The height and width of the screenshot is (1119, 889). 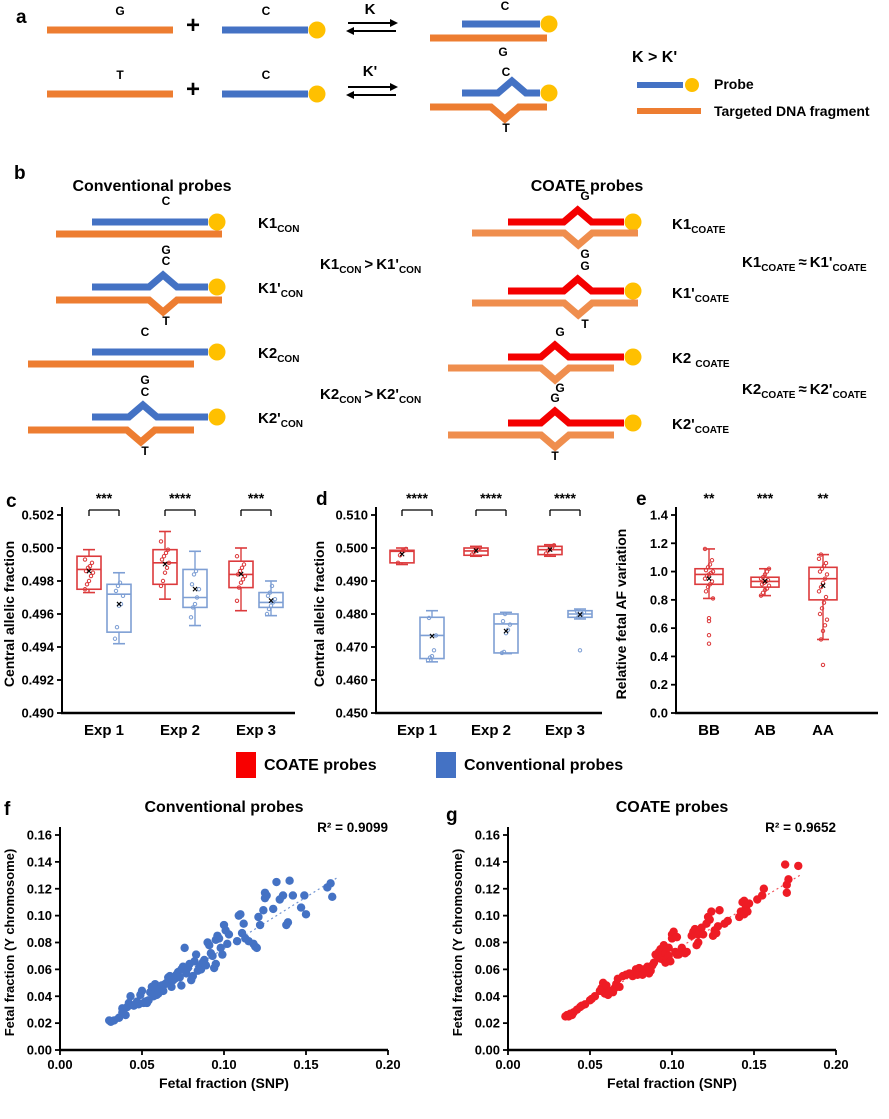 What do you see at coordinates (778, 395) in the screenshot?
I see `rel-sub: COATE` at bounding box center [778, 395].